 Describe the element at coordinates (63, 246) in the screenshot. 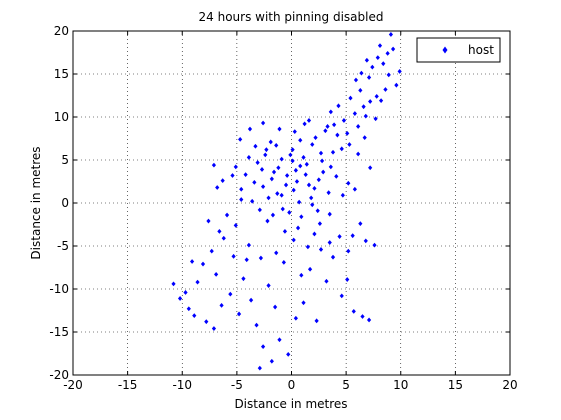

I see `y-tick-label: -5` at that location.